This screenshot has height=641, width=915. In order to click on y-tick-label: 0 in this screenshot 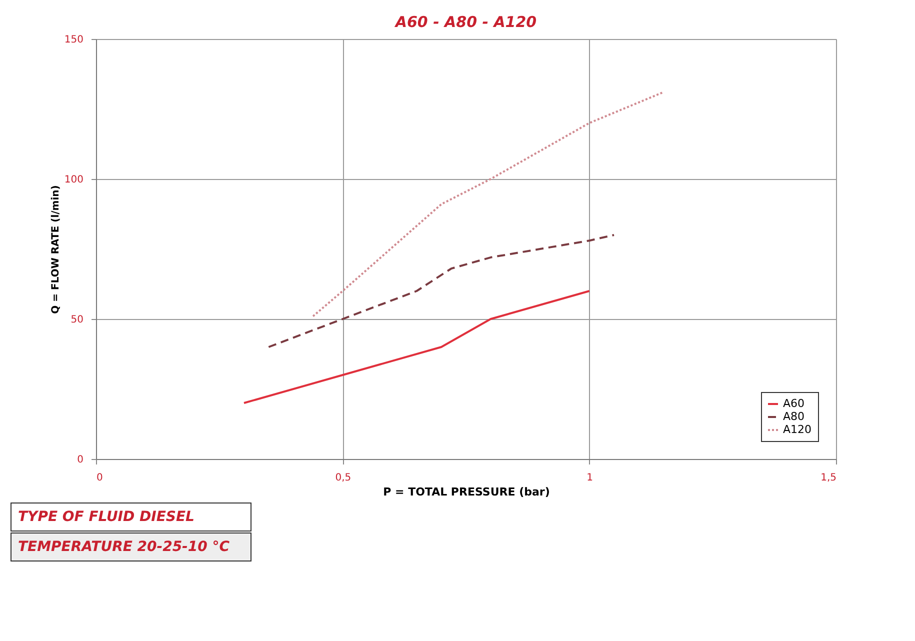, I will do `click(80, 460)`.